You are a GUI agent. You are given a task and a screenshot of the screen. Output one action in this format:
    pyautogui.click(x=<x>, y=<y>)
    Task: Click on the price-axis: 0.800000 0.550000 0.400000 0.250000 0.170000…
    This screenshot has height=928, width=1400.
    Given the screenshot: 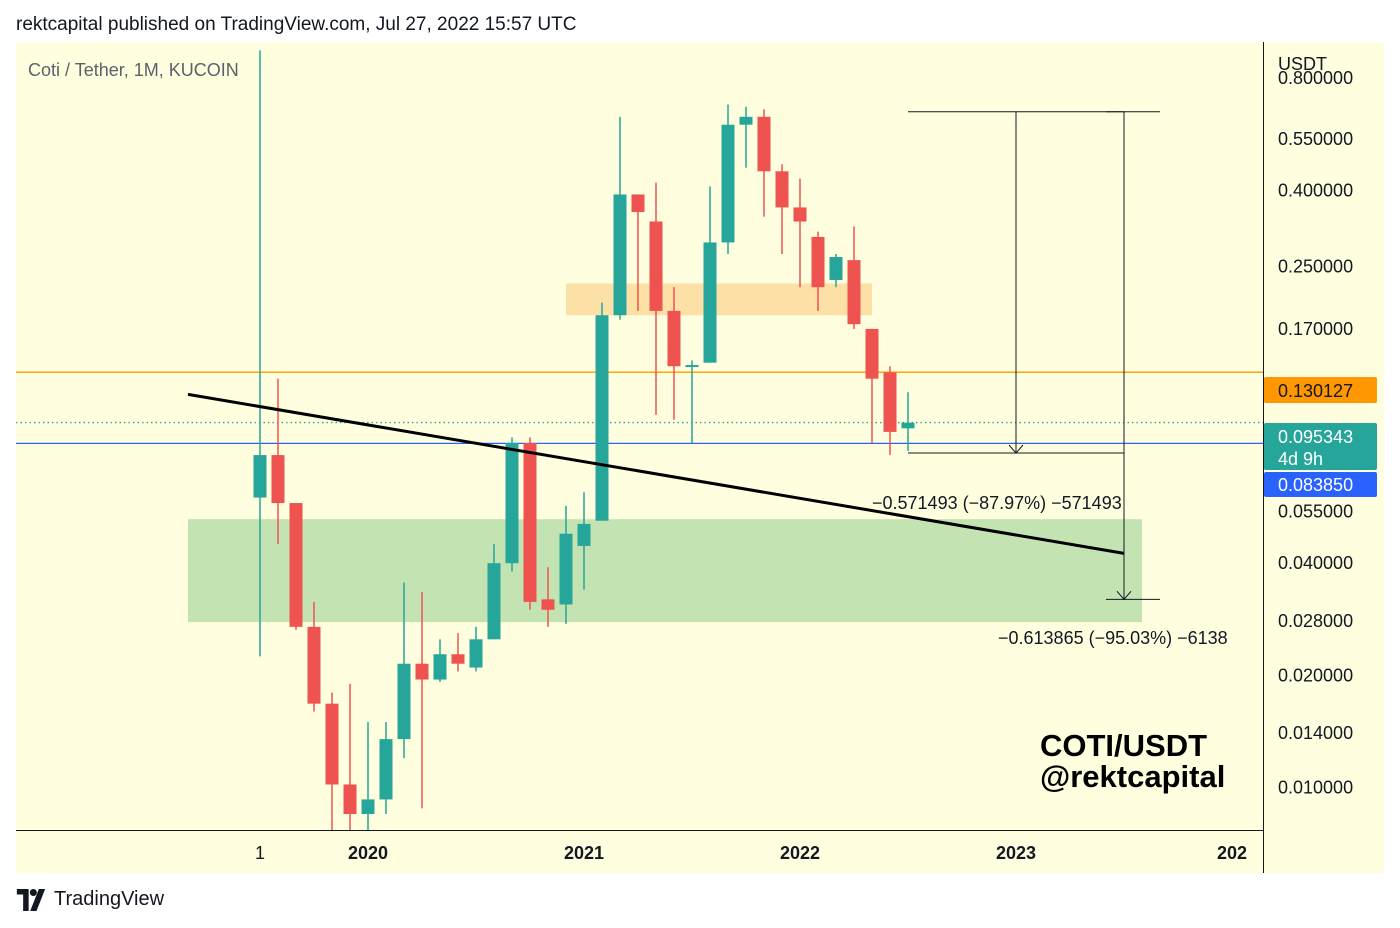 What is the action you would take?
    pyautogui.click(x=1315, y=433)
    